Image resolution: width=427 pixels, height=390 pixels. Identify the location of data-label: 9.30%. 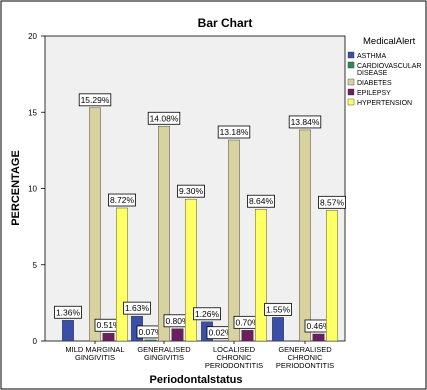
(191, 191).